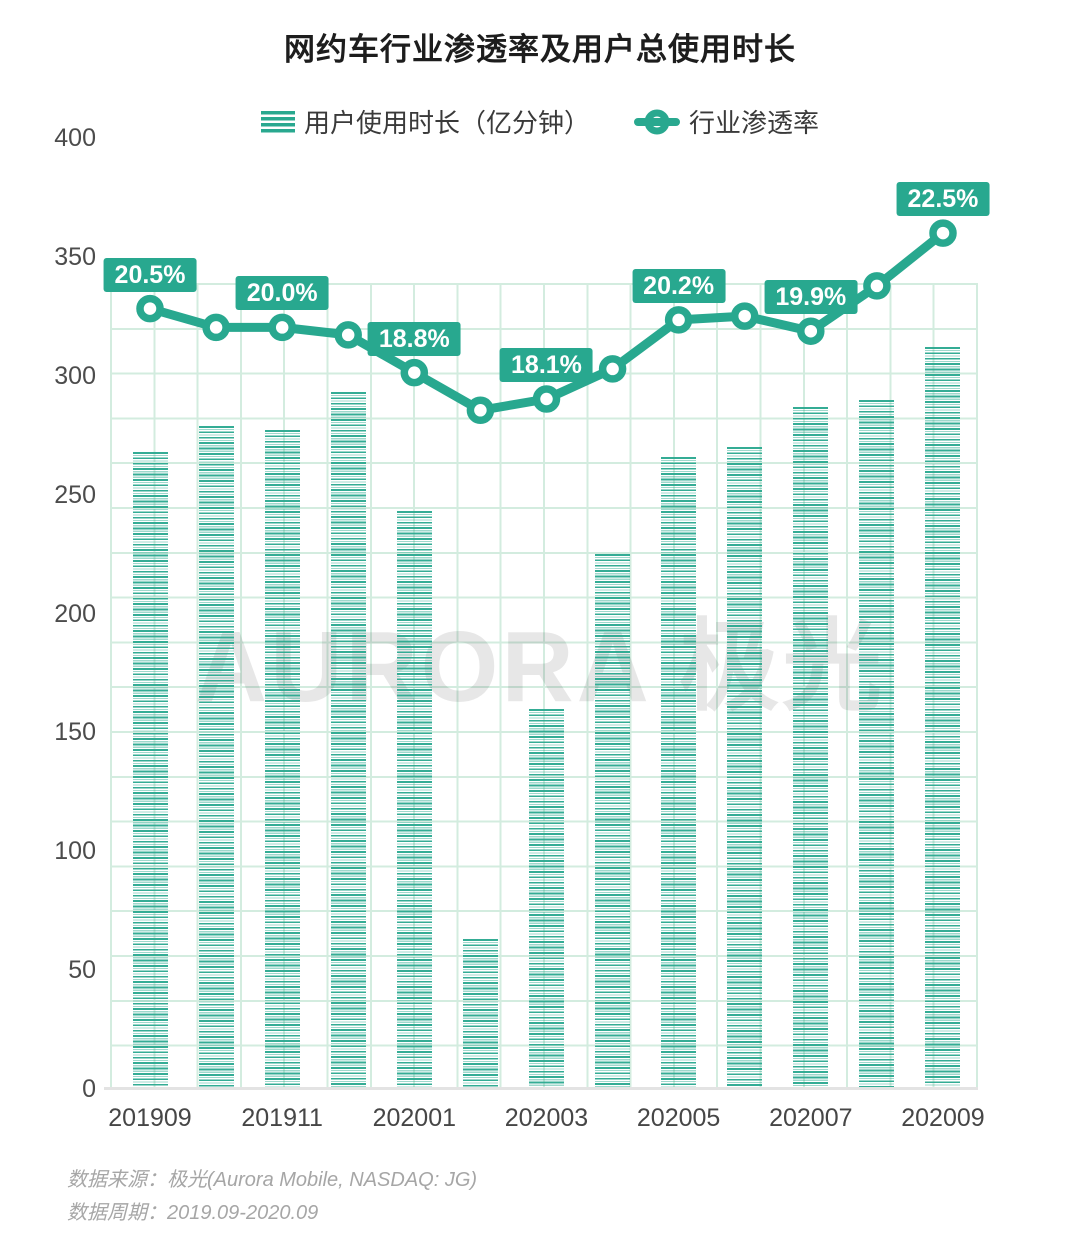  I want to click on x-tick-label: 202003, so click(546, 1118).